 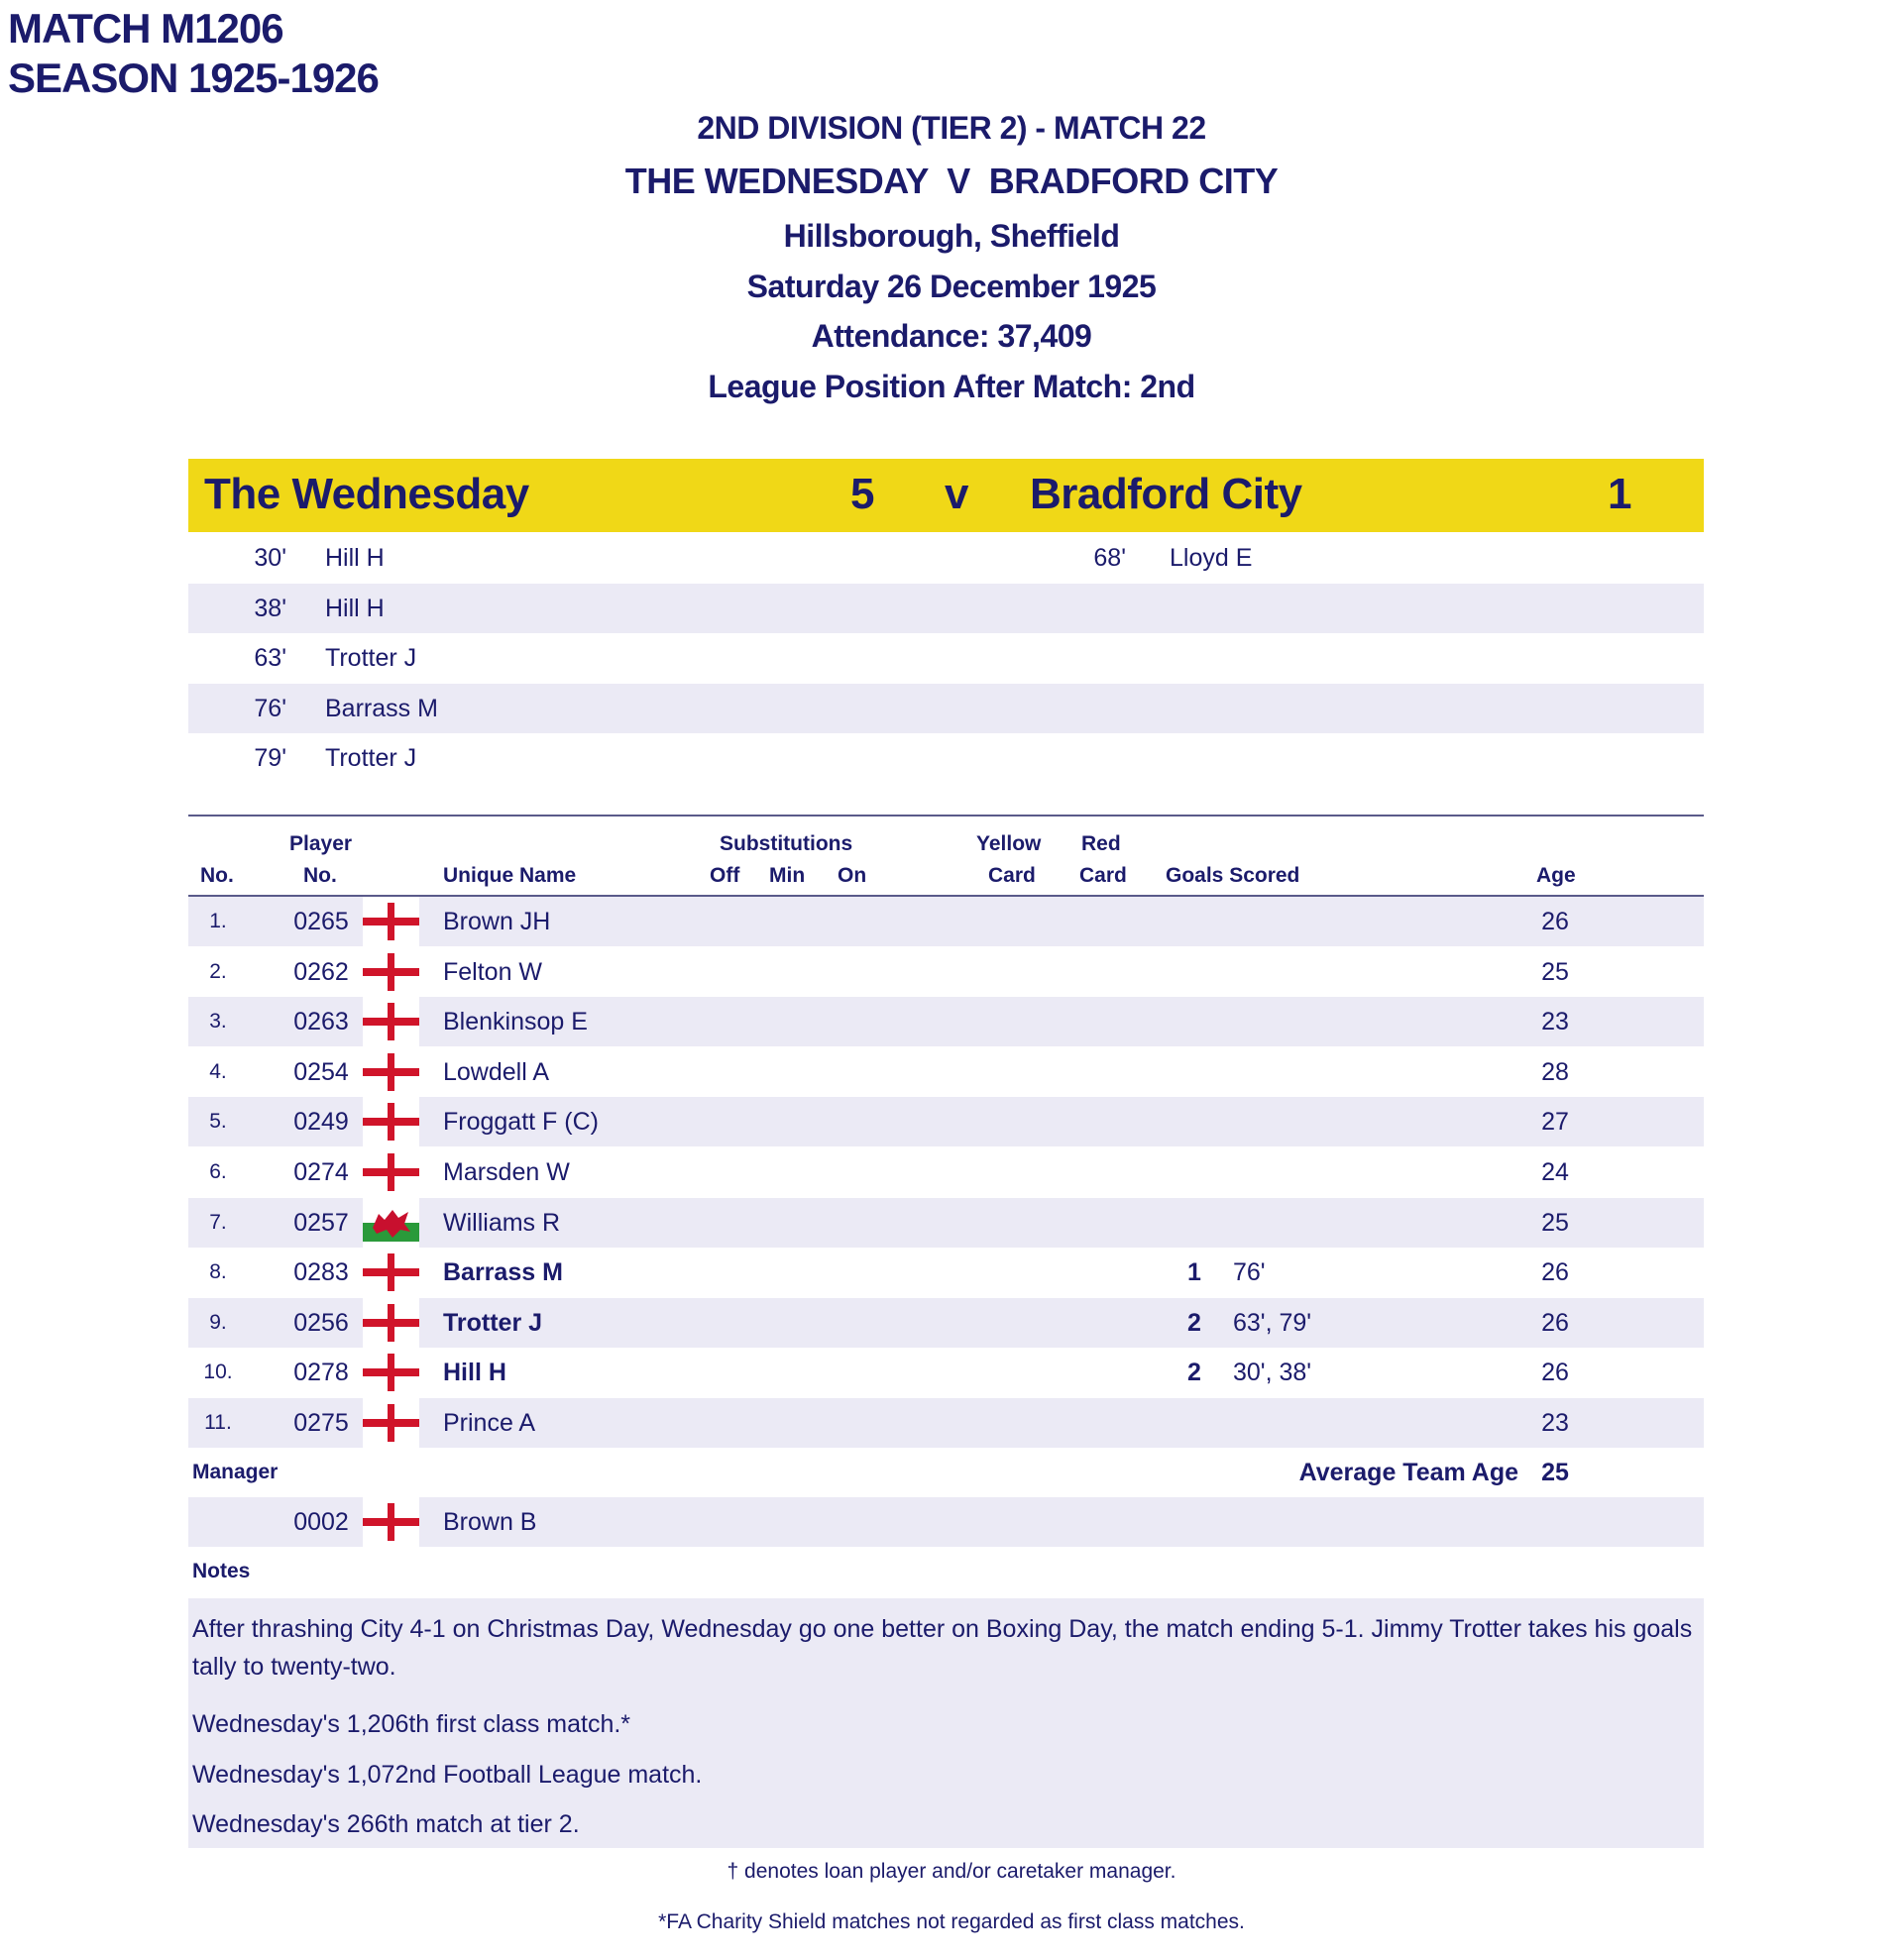 What do you see at coordinates (786, 843) in the screenshot?
I see `header-substitutions: Substitutions` at bounding box center [786, 843].